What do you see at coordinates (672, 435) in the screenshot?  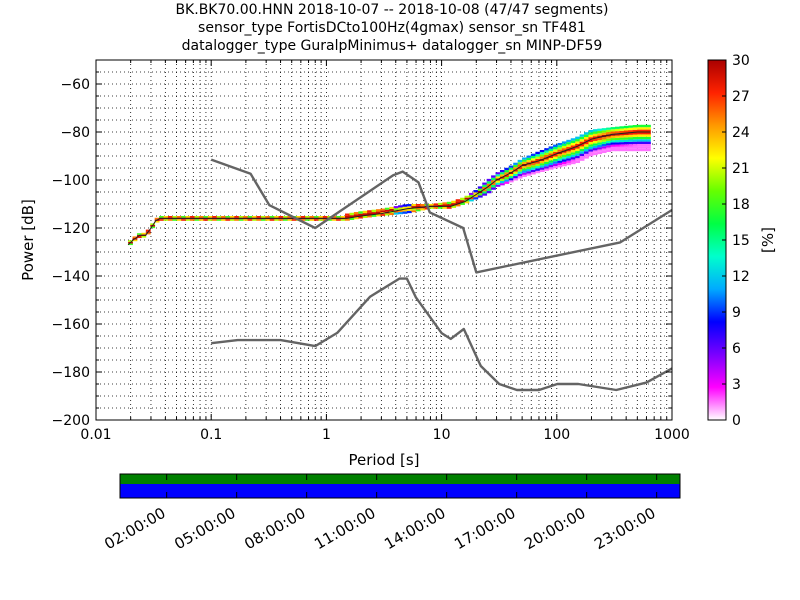 I see `x-tick-label: 1000` at bounding box center [672, 435].